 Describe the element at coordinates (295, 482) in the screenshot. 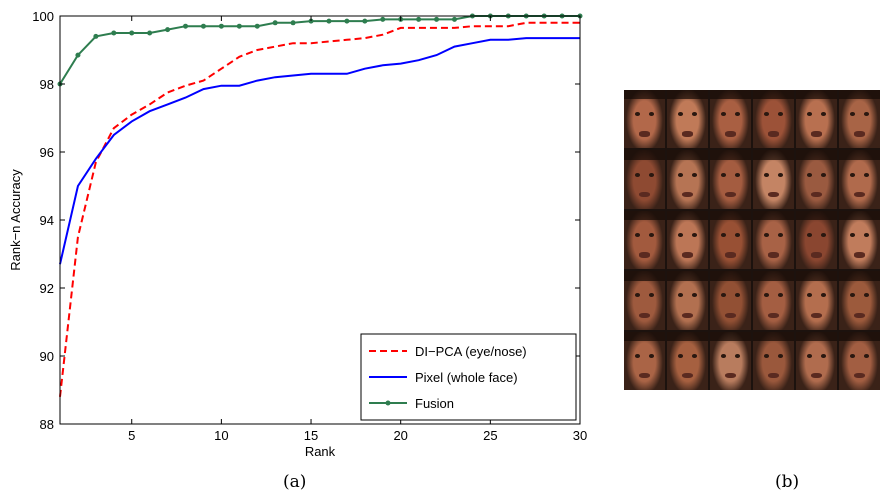

I see `caption-a: (a)` at that location.